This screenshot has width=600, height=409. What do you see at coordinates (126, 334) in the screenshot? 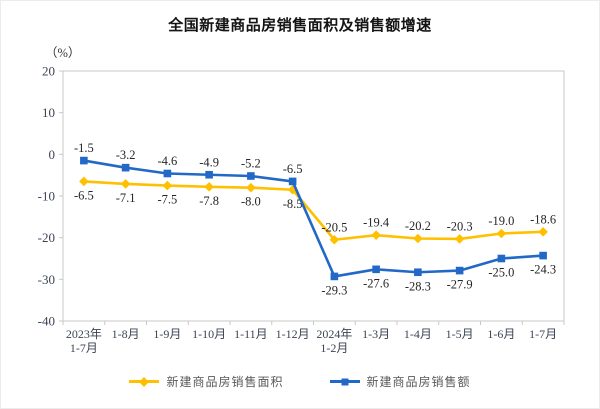
I see `x-axis-category-label: 1-8月` at bounding box center [126, 334].